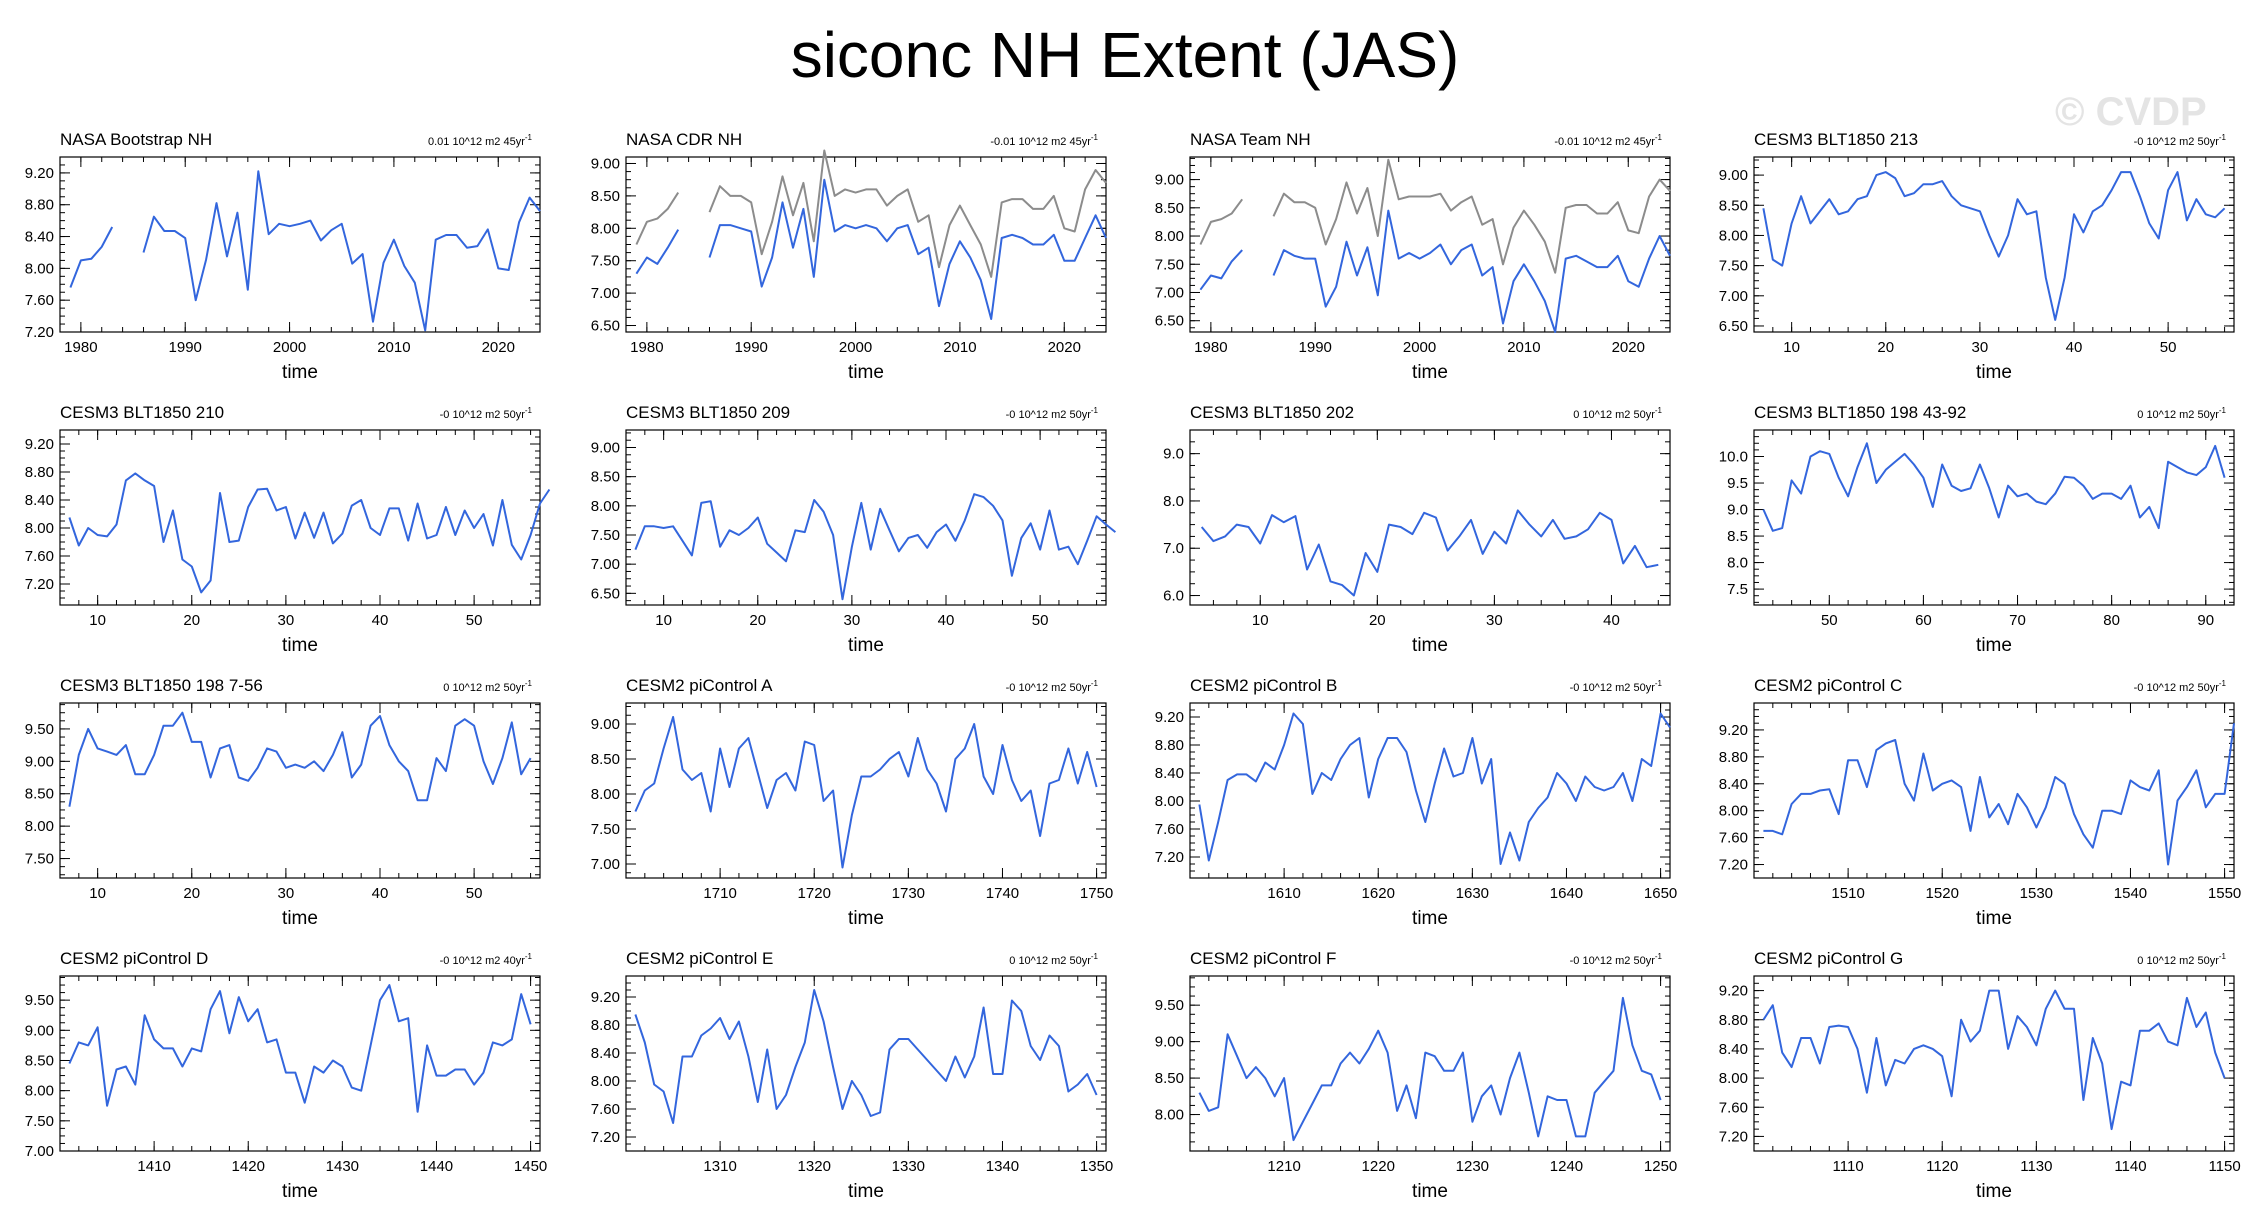 Image resolution: width=2250 pixels, height=1230 pixels. Describe the element at coordinates (486, 959) in the screenshot. I see `panel-trend: -0 10^12 m2 40yr-1` at that location.